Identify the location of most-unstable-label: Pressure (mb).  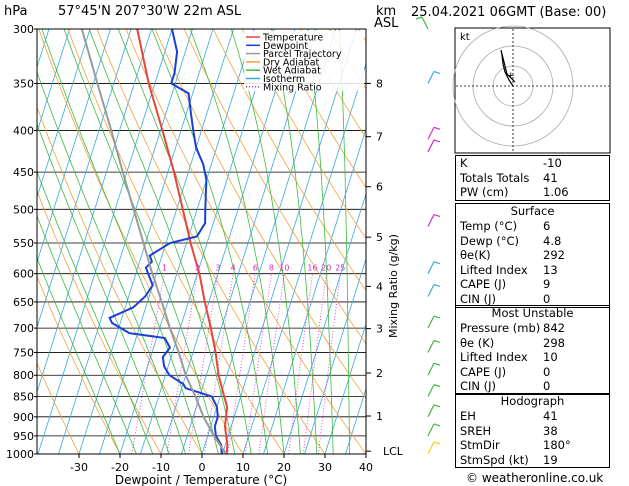
(500, 328).